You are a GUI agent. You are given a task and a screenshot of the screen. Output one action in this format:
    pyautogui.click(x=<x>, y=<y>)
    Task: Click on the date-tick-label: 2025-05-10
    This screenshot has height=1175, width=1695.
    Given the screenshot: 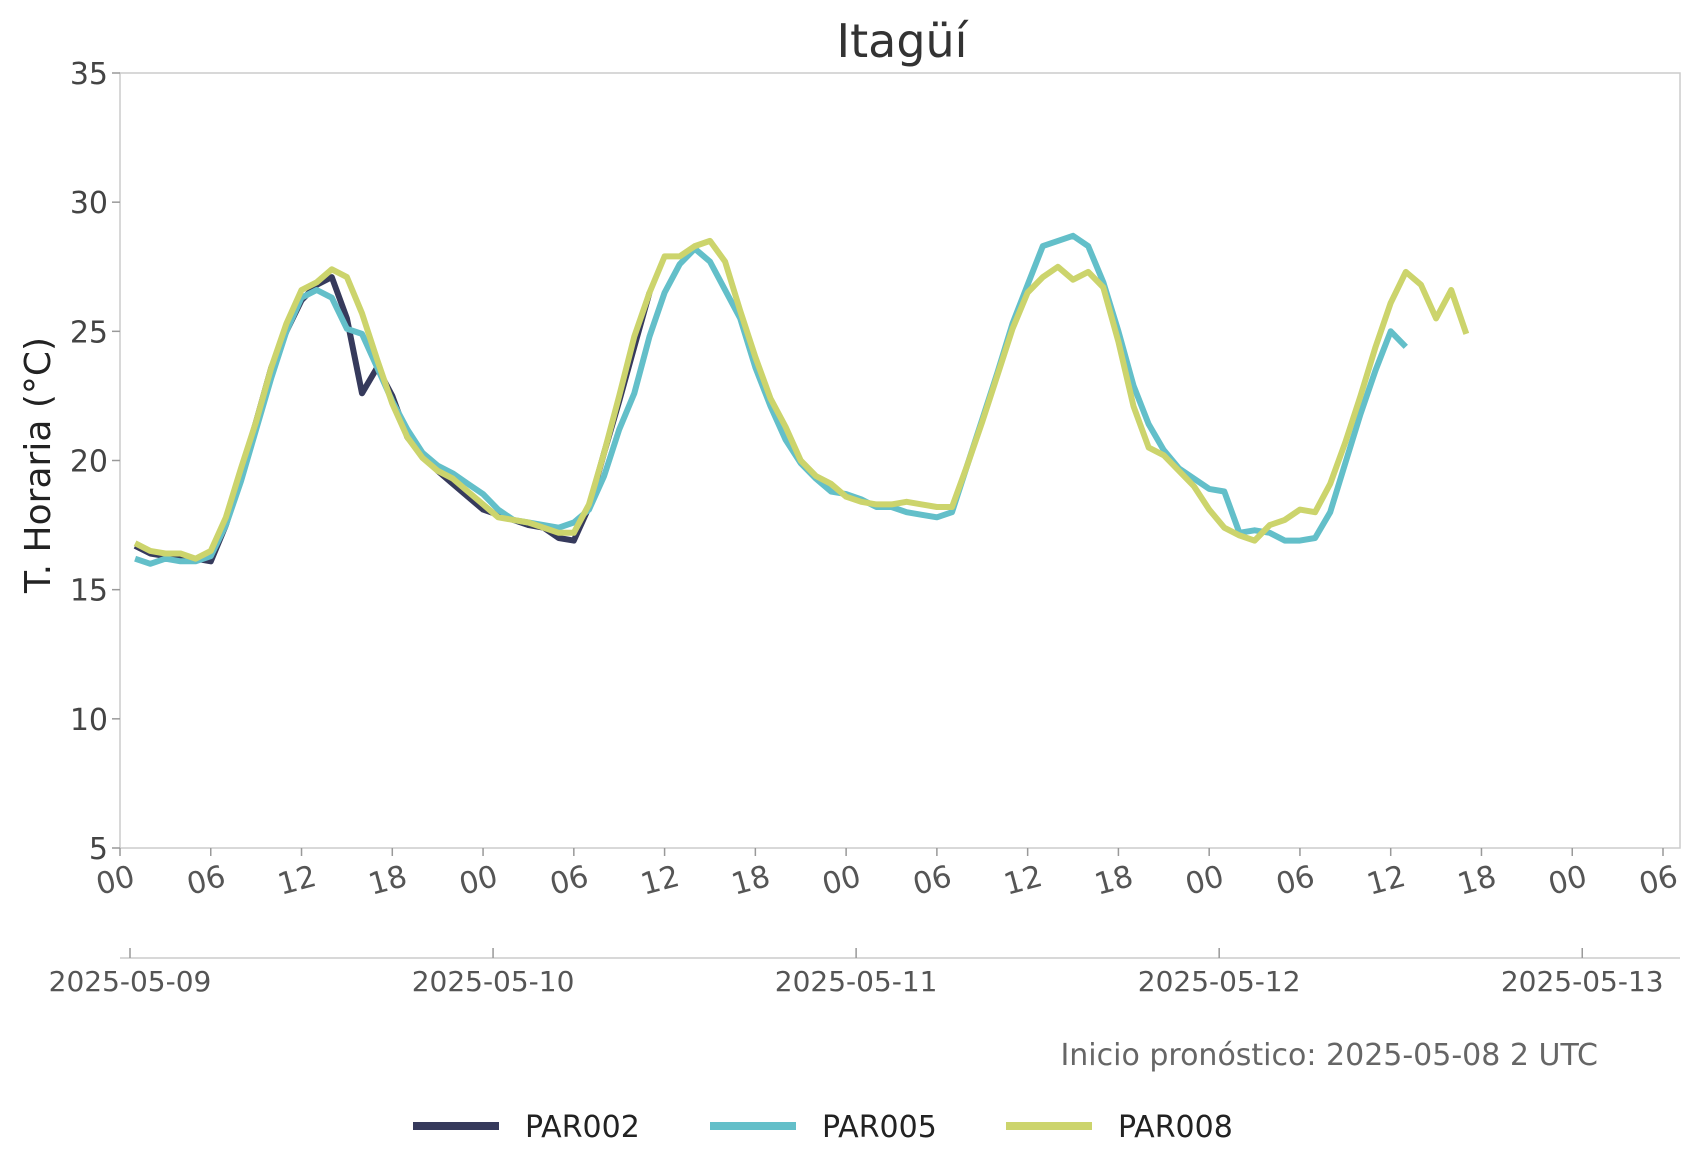 What is the action you would take?
    pyautogui.click(x=493, y=981)
    